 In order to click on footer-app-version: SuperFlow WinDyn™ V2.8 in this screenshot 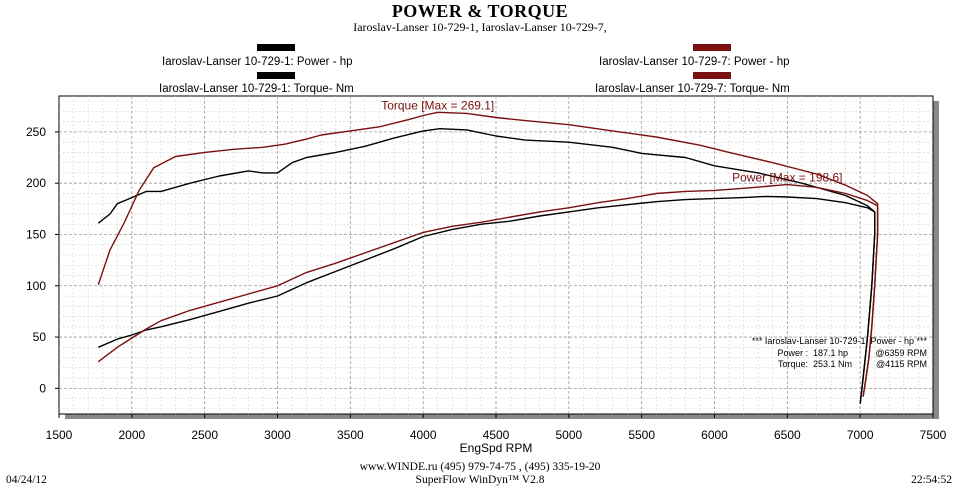, I will do `click(480, 480)`.